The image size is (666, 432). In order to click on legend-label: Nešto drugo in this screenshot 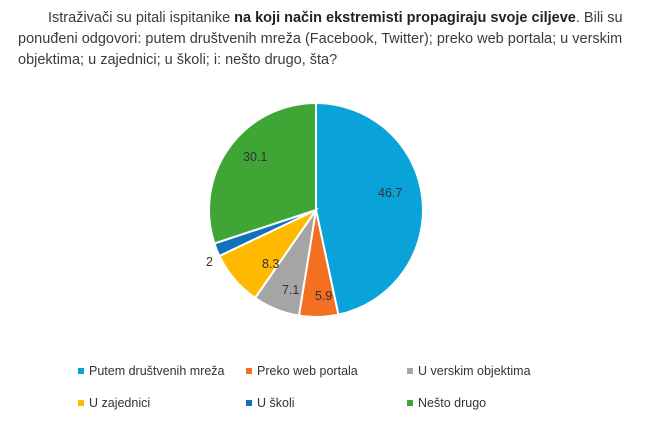, I will do `click(452, 403)`.